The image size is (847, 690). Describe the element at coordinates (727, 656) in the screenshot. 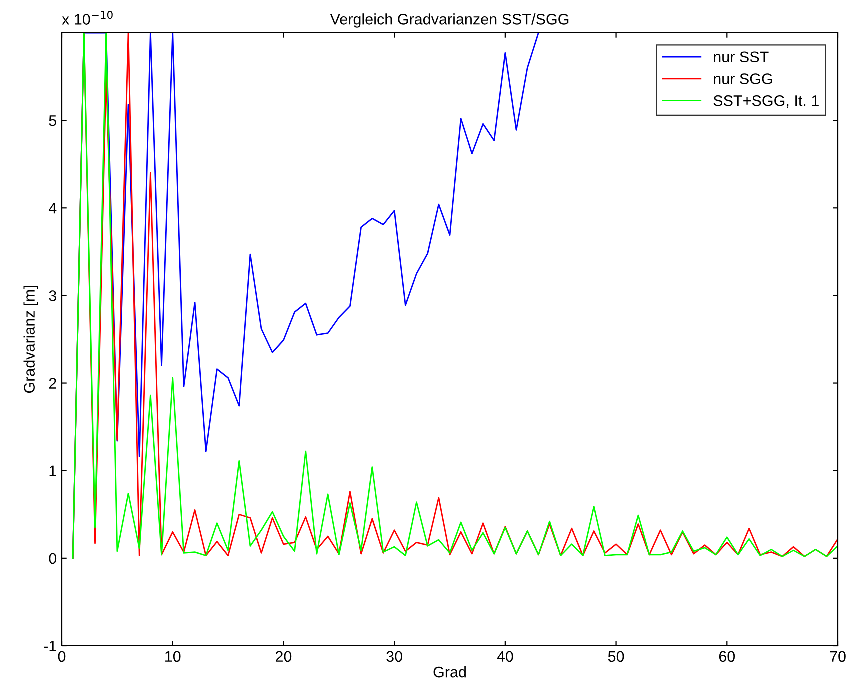

I see `x-tick-label: 60` at that location.